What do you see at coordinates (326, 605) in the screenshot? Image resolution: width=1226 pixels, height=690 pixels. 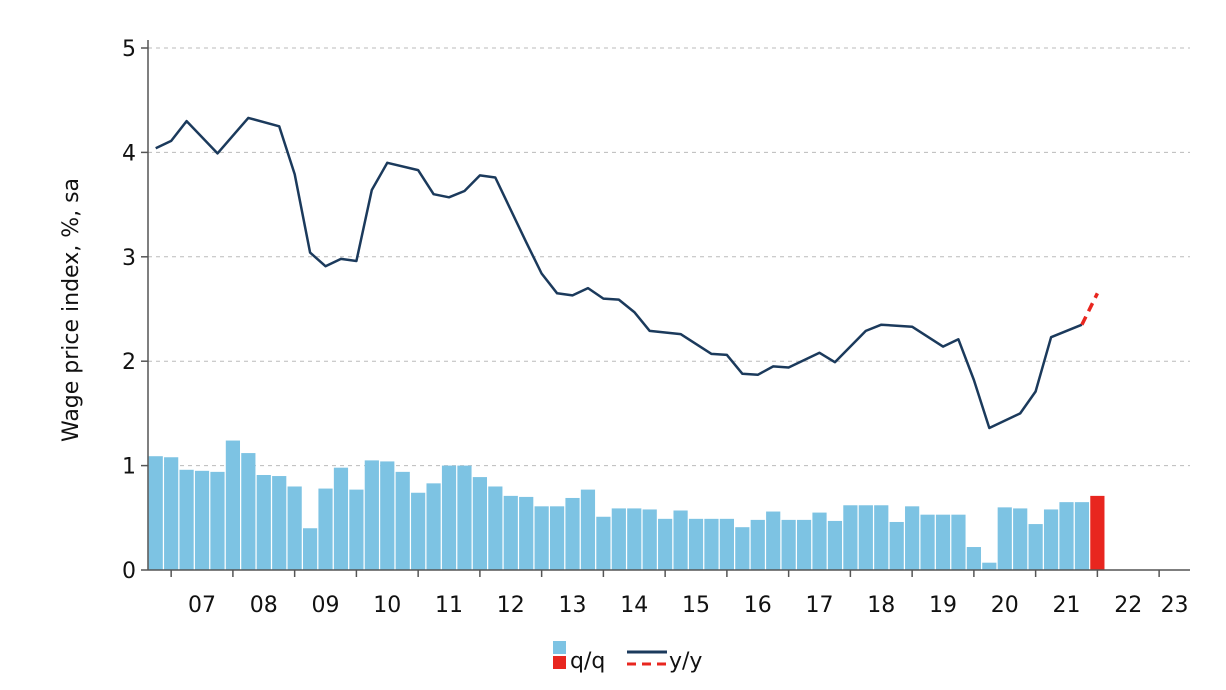 I see `x-tick-label: 09` at bounding box center [326, 605].